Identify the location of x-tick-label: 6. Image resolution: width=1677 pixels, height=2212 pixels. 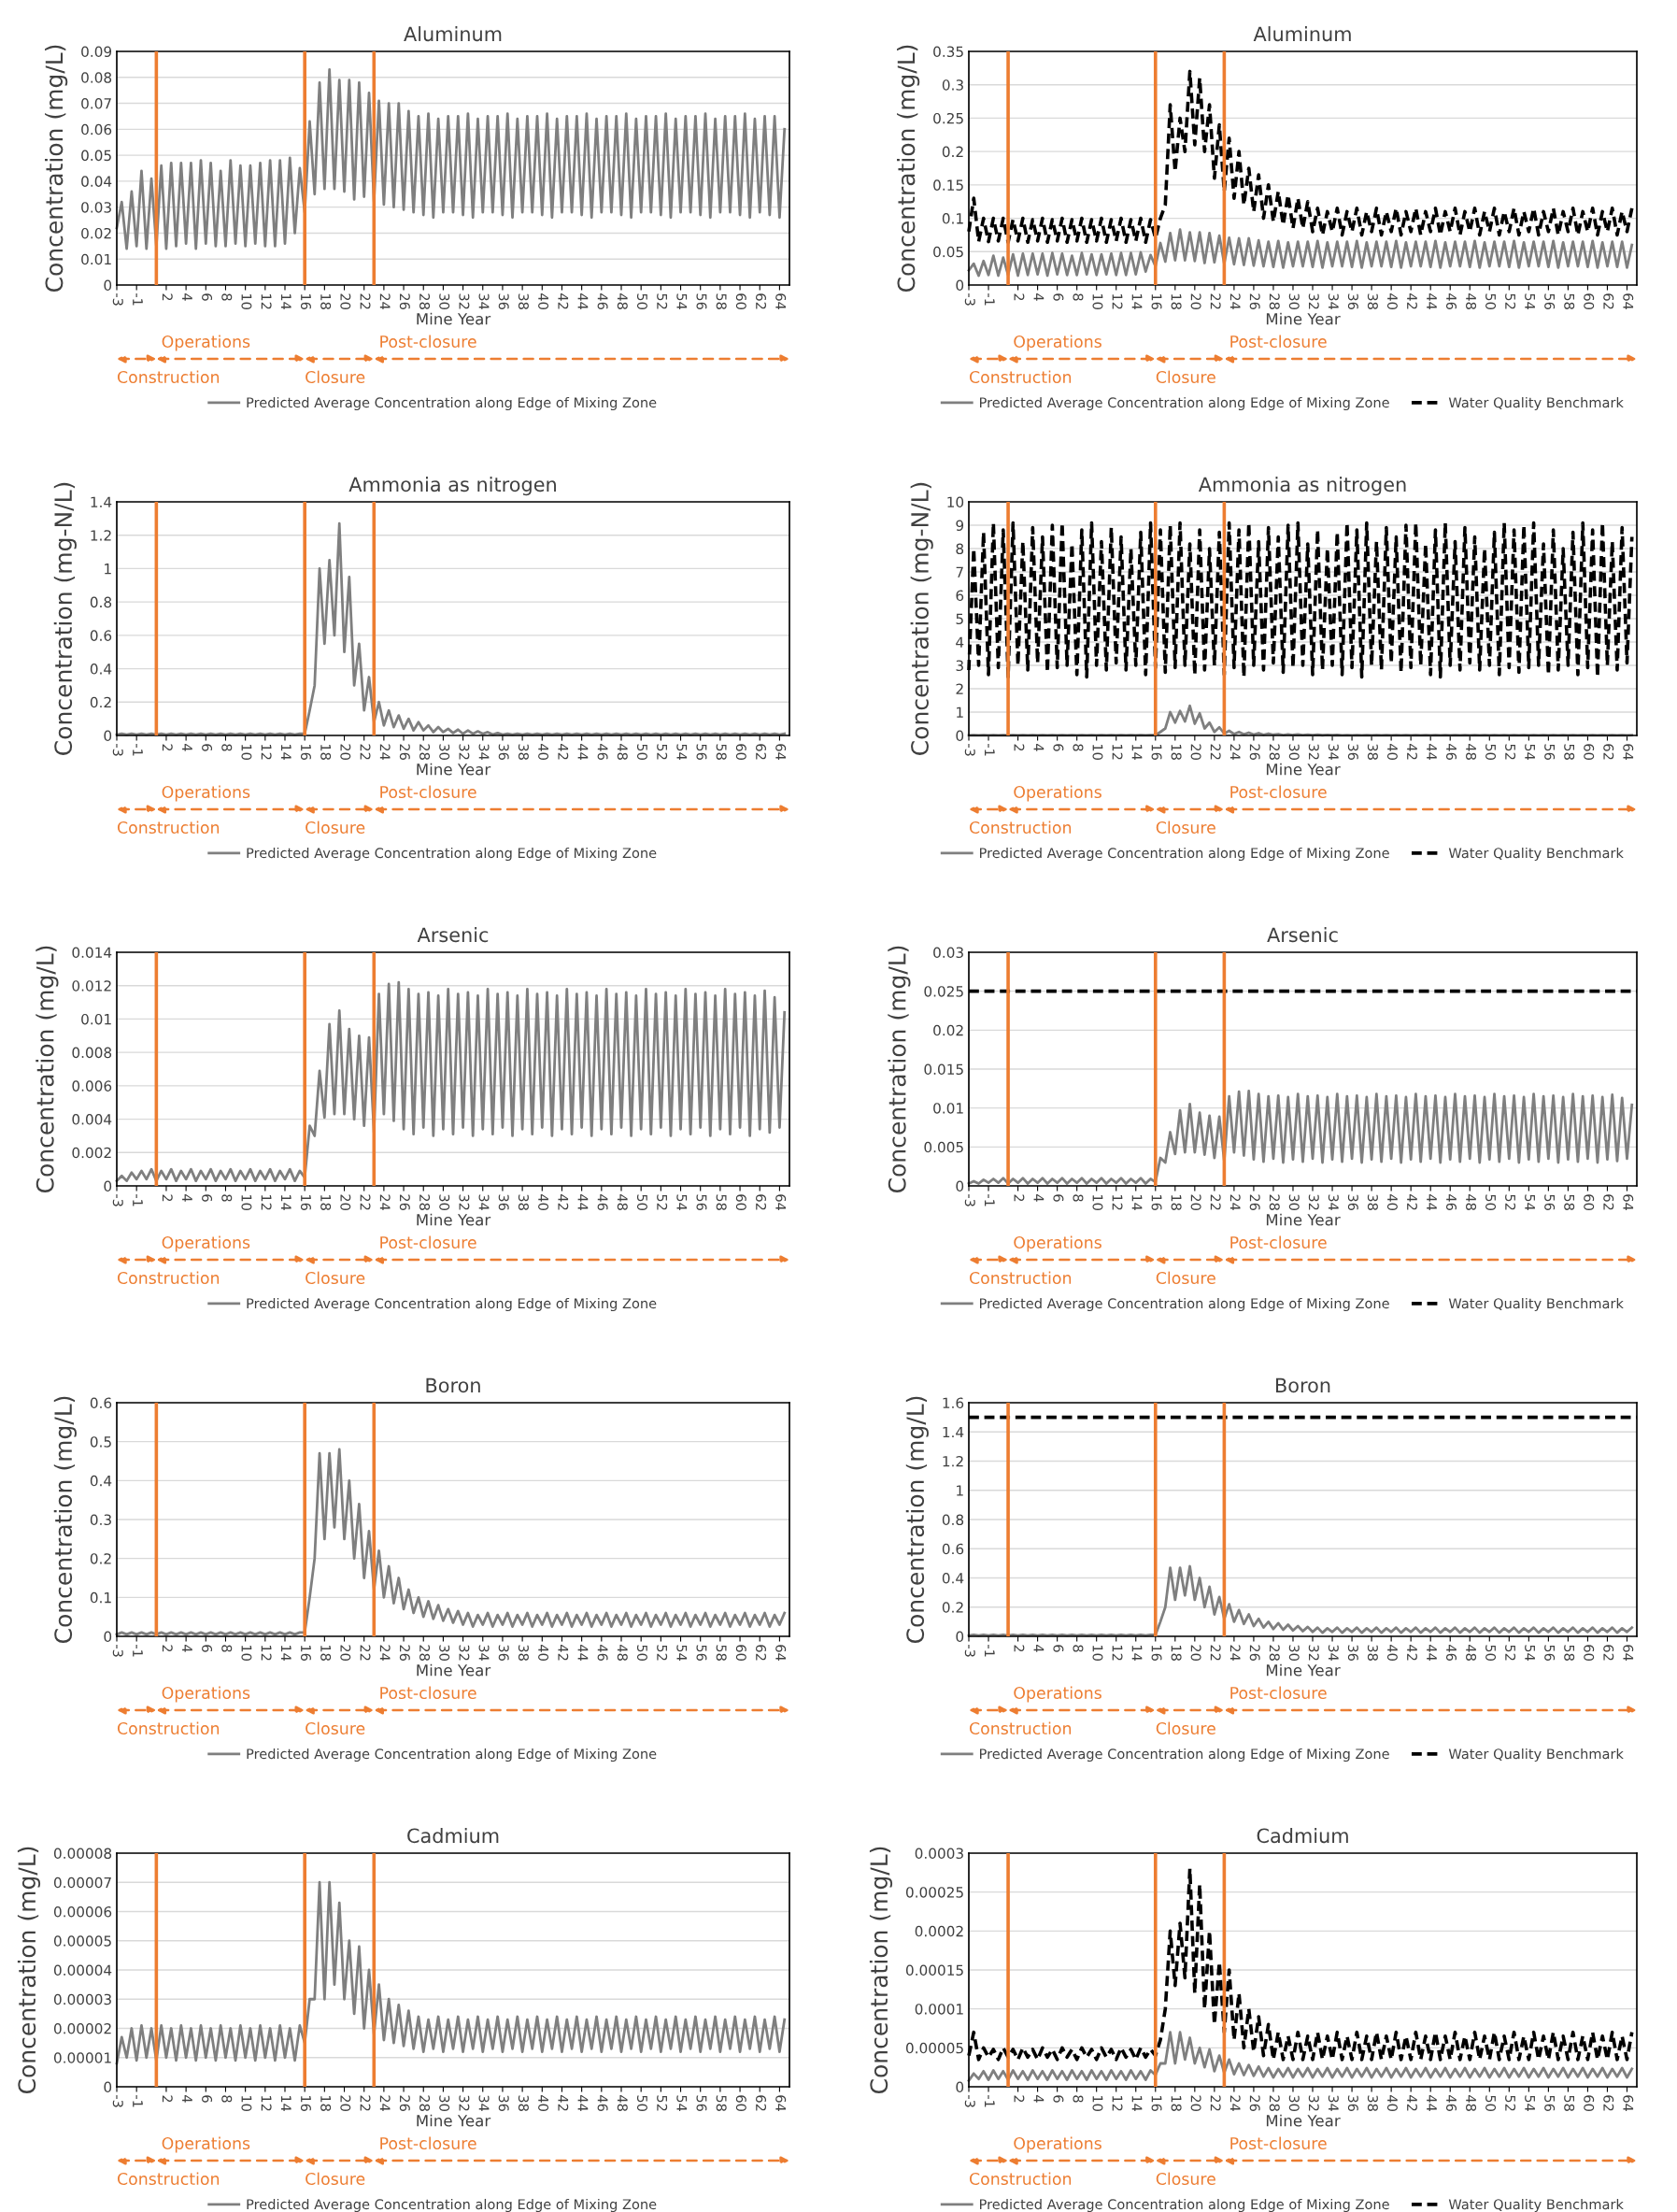
(208, 747).